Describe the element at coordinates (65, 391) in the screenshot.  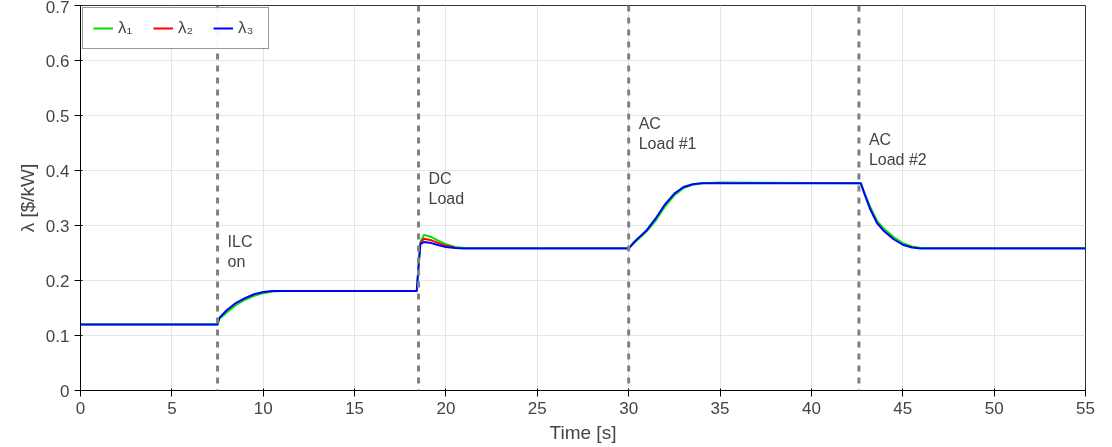
I see `y-tick-label: 0` at that location.